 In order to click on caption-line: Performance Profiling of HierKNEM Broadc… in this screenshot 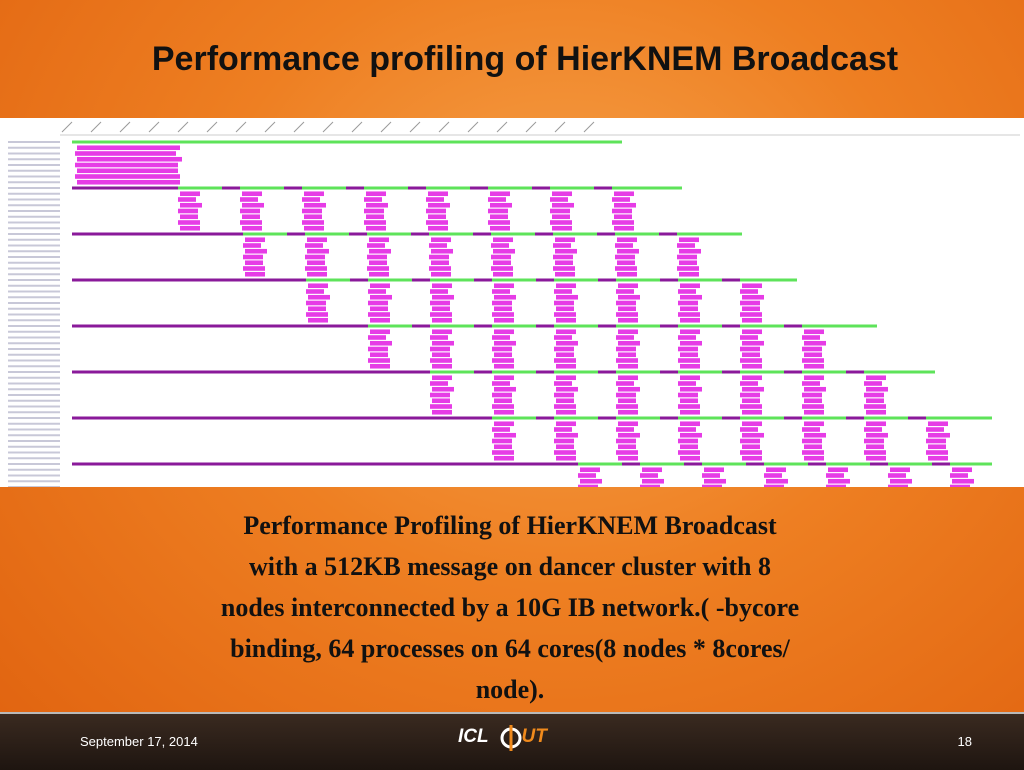, I will do `click(510, 525)`.